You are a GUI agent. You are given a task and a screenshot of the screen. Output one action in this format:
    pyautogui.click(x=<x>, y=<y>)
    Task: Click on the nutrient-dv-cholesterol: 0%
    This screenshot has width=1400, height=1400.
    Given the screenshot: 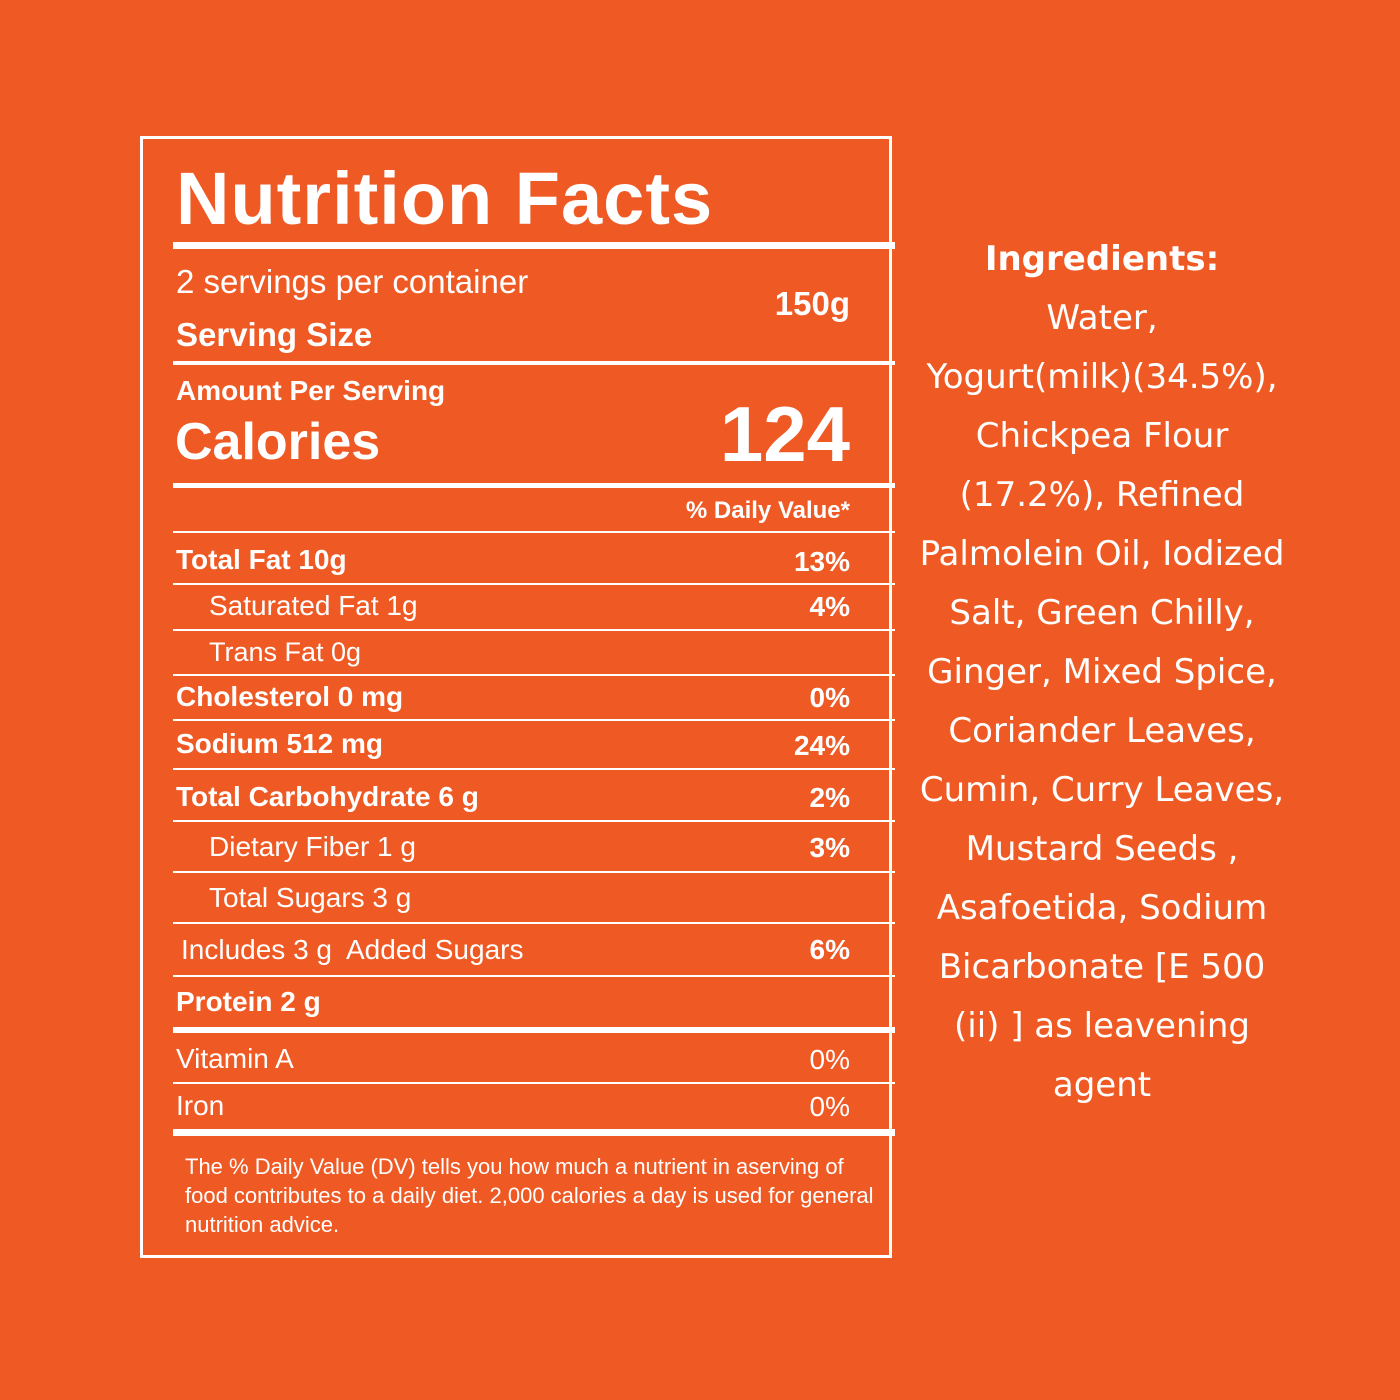 What is the action you would take?
    pyautogui.click(x=829, y=697)
    